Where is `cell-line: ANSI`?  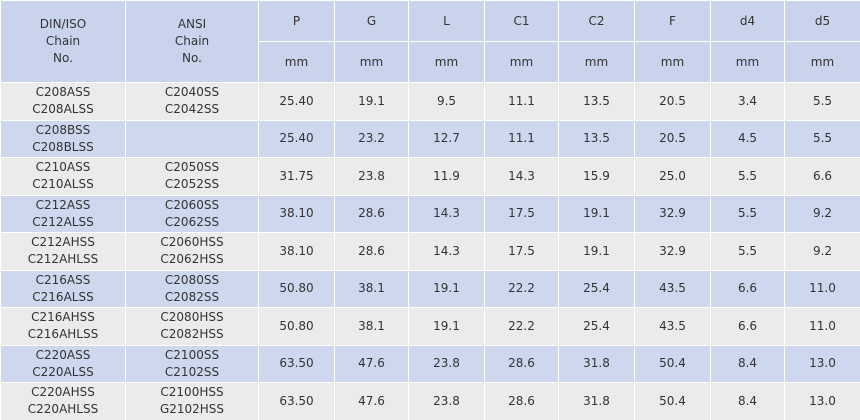 cell-line: ANSI is located at coordinates (192, 24).